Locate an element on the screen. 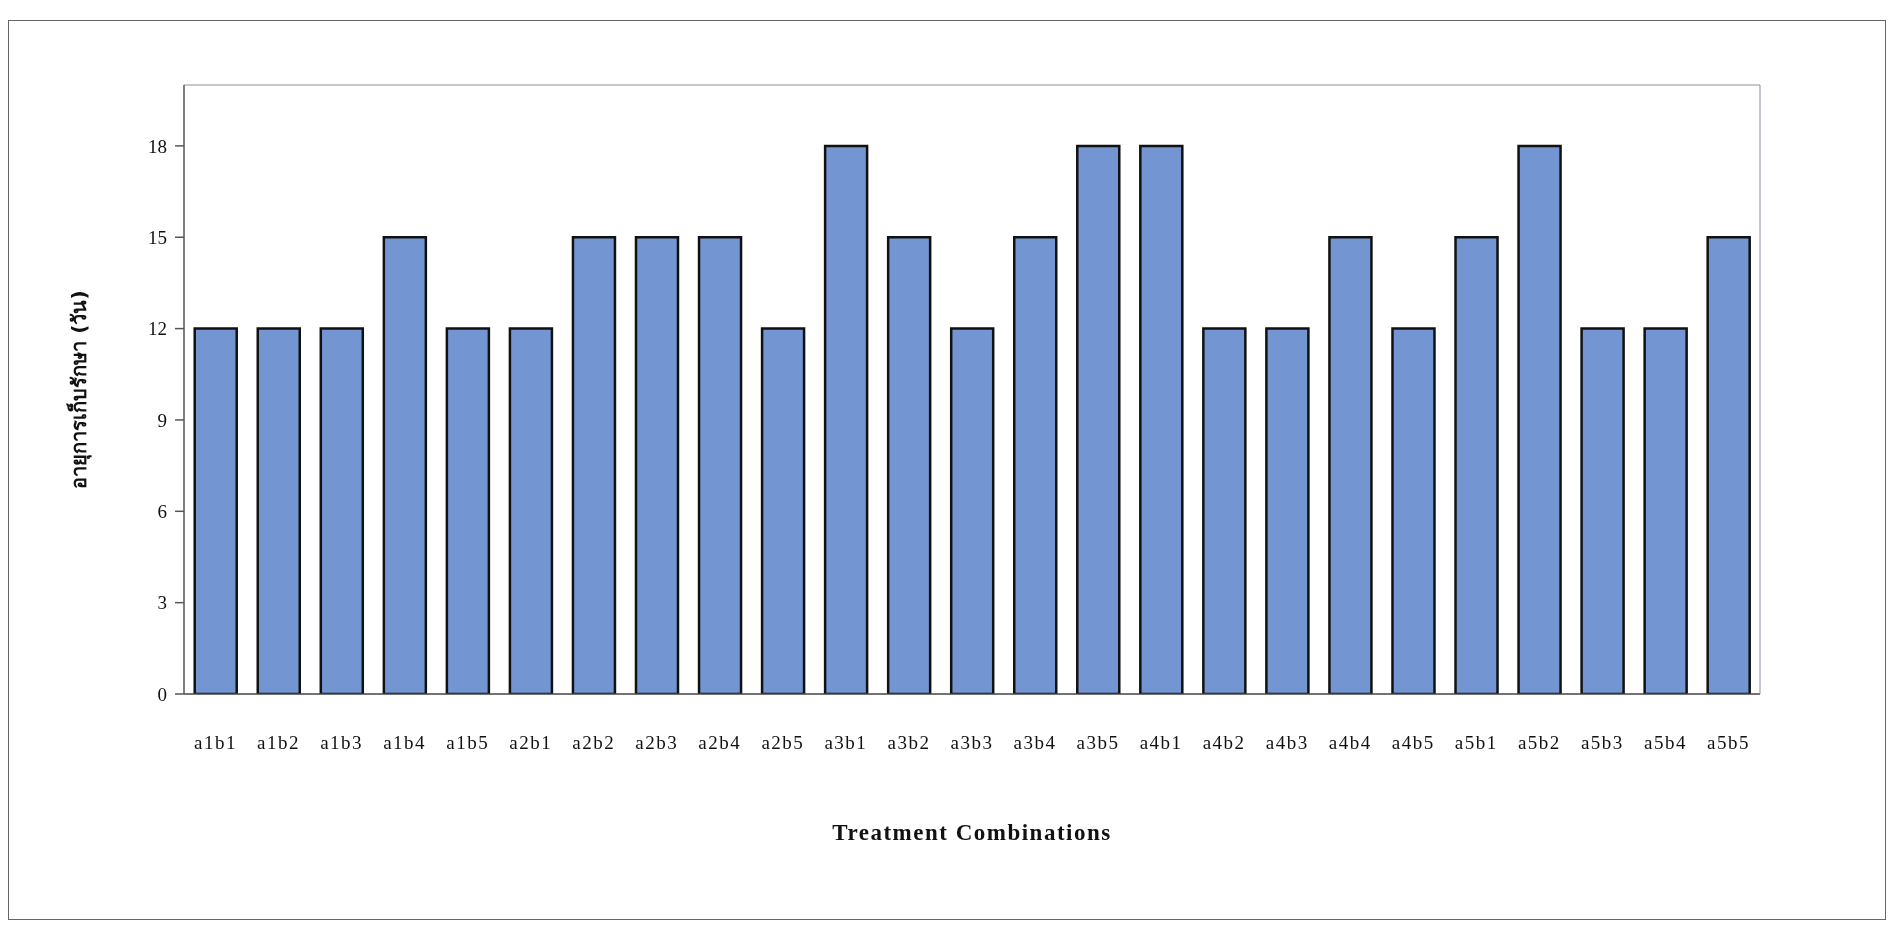  y-tick-label: 3 is located at coordinates (162, 603).